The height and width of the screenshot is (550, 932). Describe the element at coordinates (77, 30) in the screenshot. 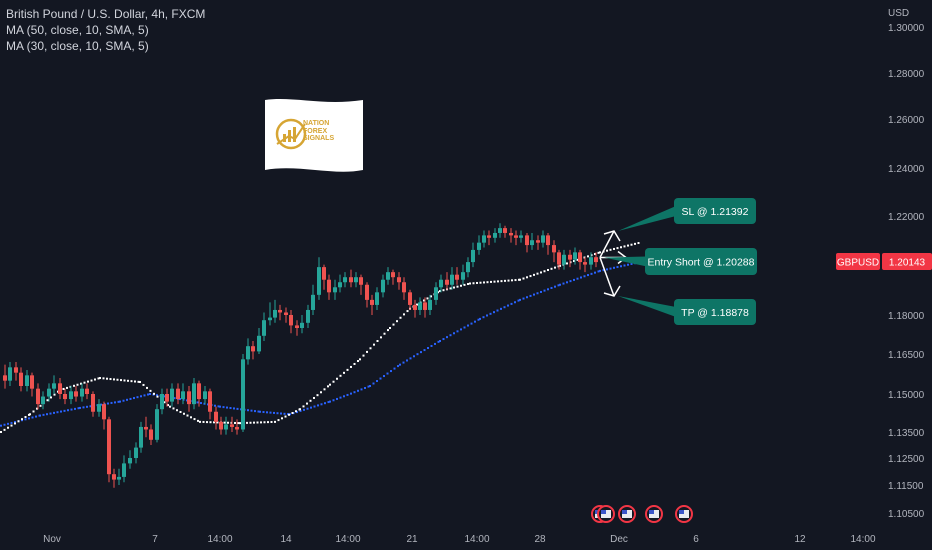

I see `ma50-legend: MA (50, close, 10, SMA, 5)` at that location.